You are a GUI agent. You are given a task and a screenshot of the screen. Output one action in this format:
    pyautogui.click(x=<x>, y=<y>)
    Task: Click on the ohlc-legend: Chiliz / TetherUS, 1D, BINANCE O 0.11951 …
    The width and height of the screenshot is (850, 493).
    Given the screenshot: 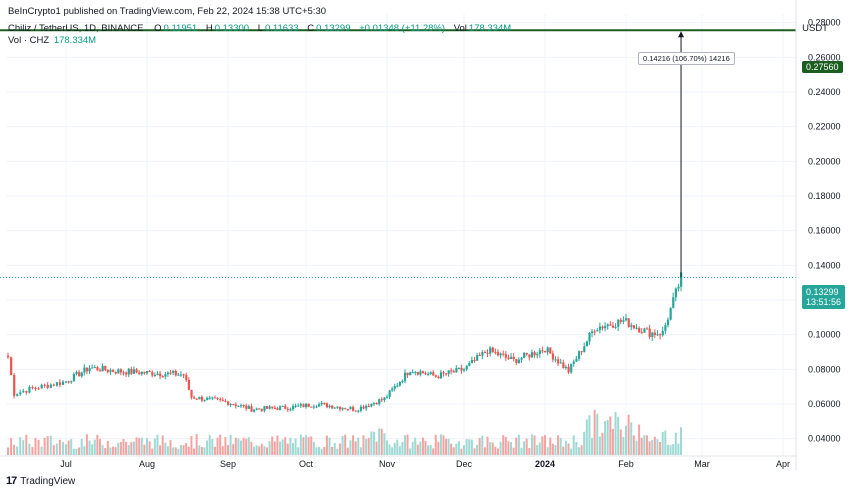 What is the action you would take?
    pyautogui.click(x=262, y=28)
    